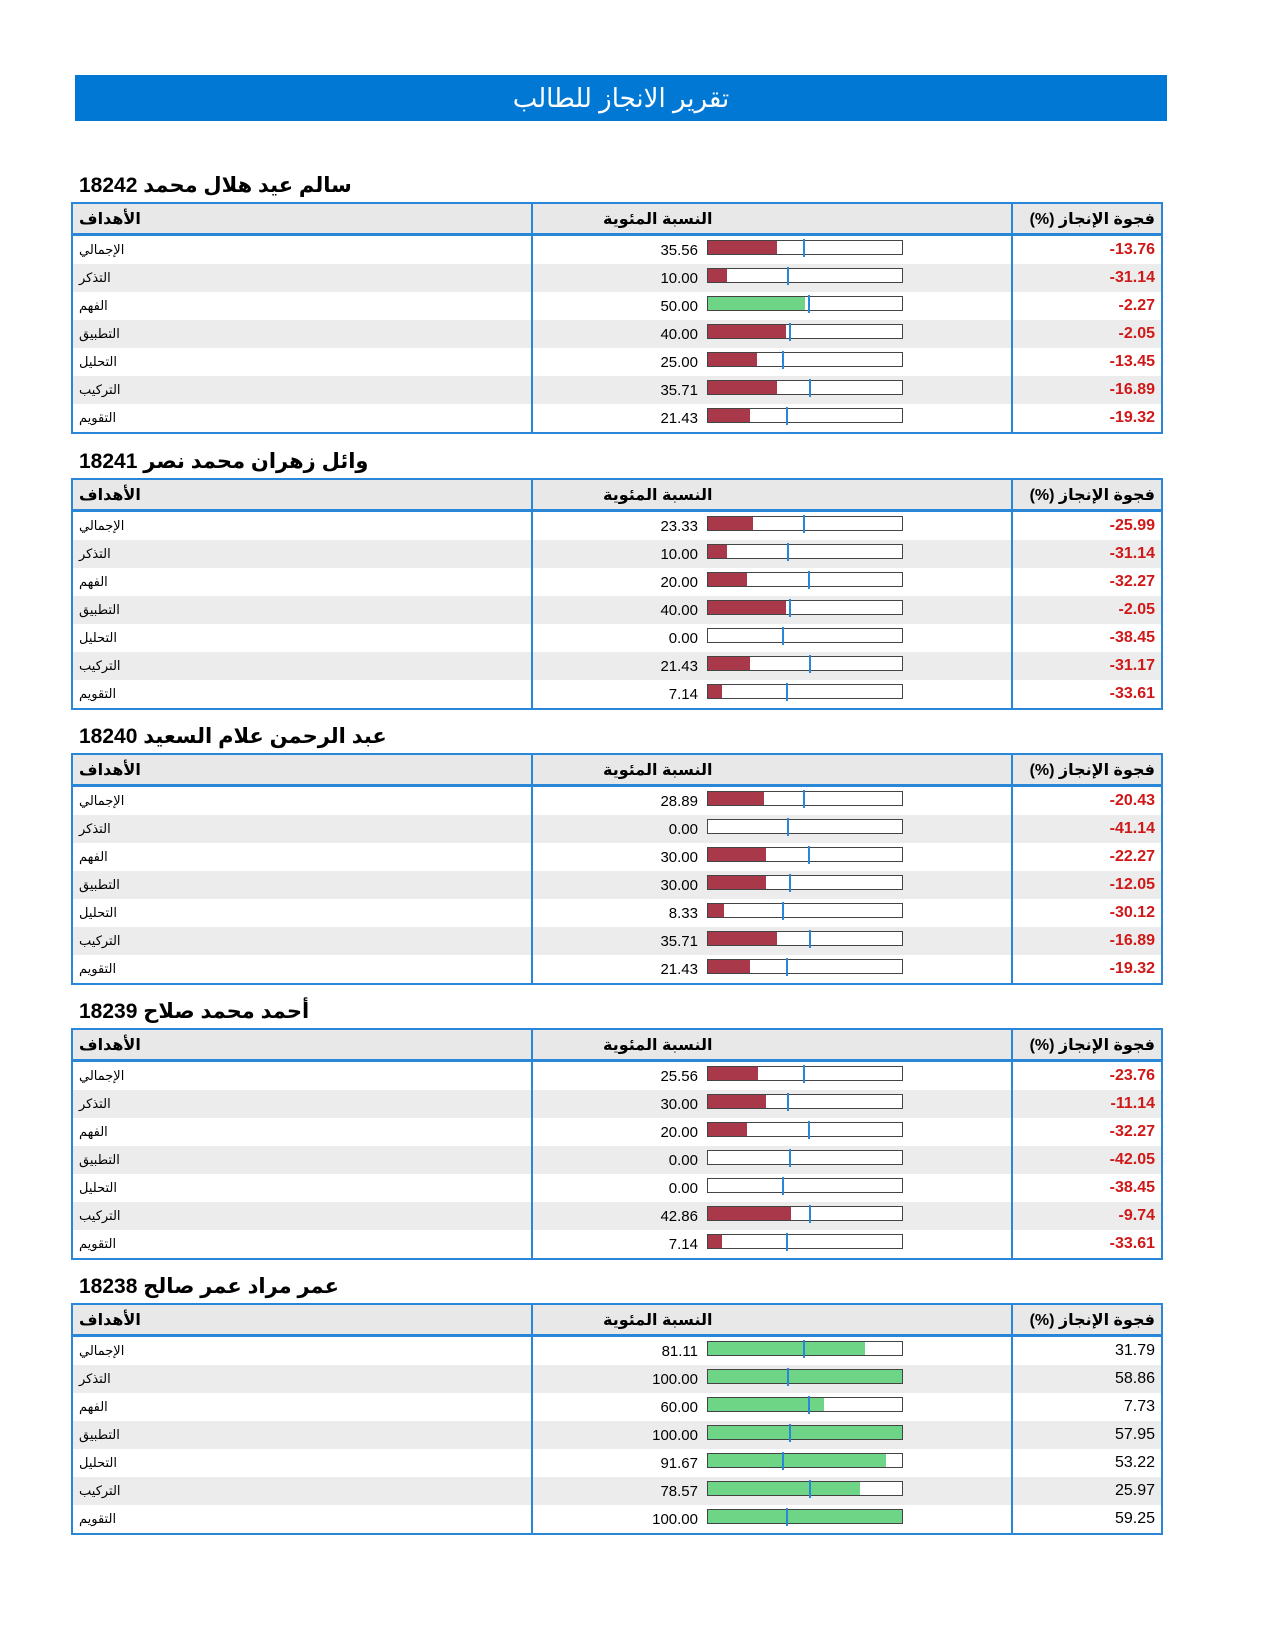  What do you see at coordinates (1132, 1103) in the screenshot?
I see `gap-value: -11.14` at bounding box center [1132, 1103].